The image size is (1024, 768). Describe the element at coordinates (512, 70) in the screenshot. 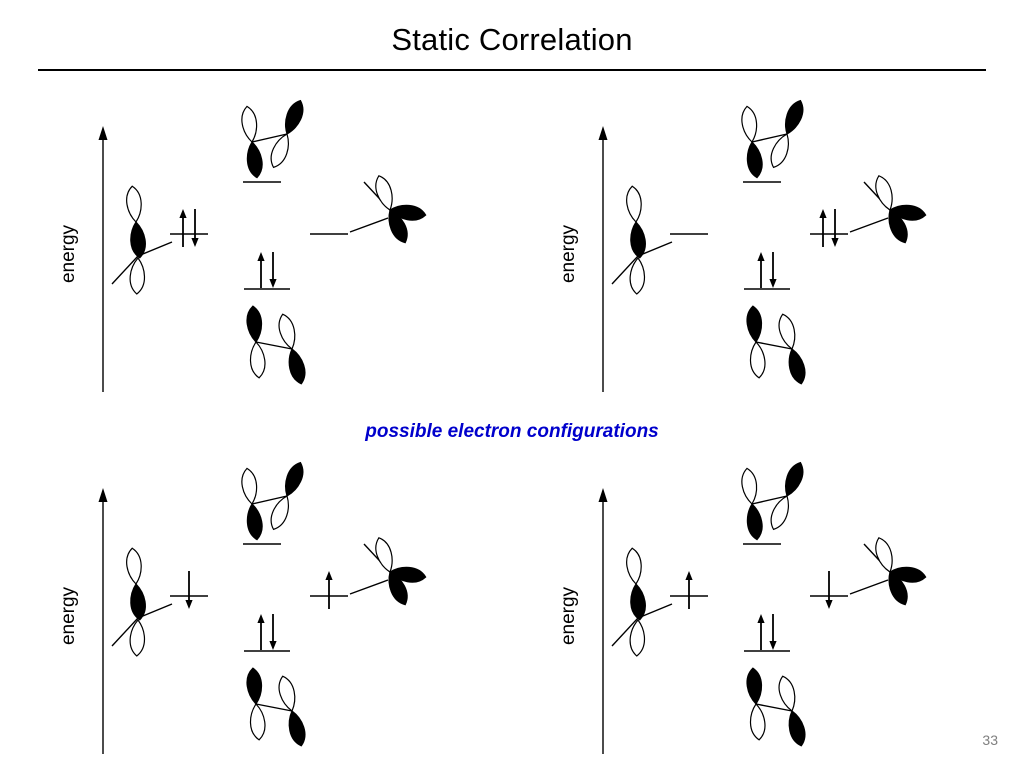

I see `title-underline` at that location.